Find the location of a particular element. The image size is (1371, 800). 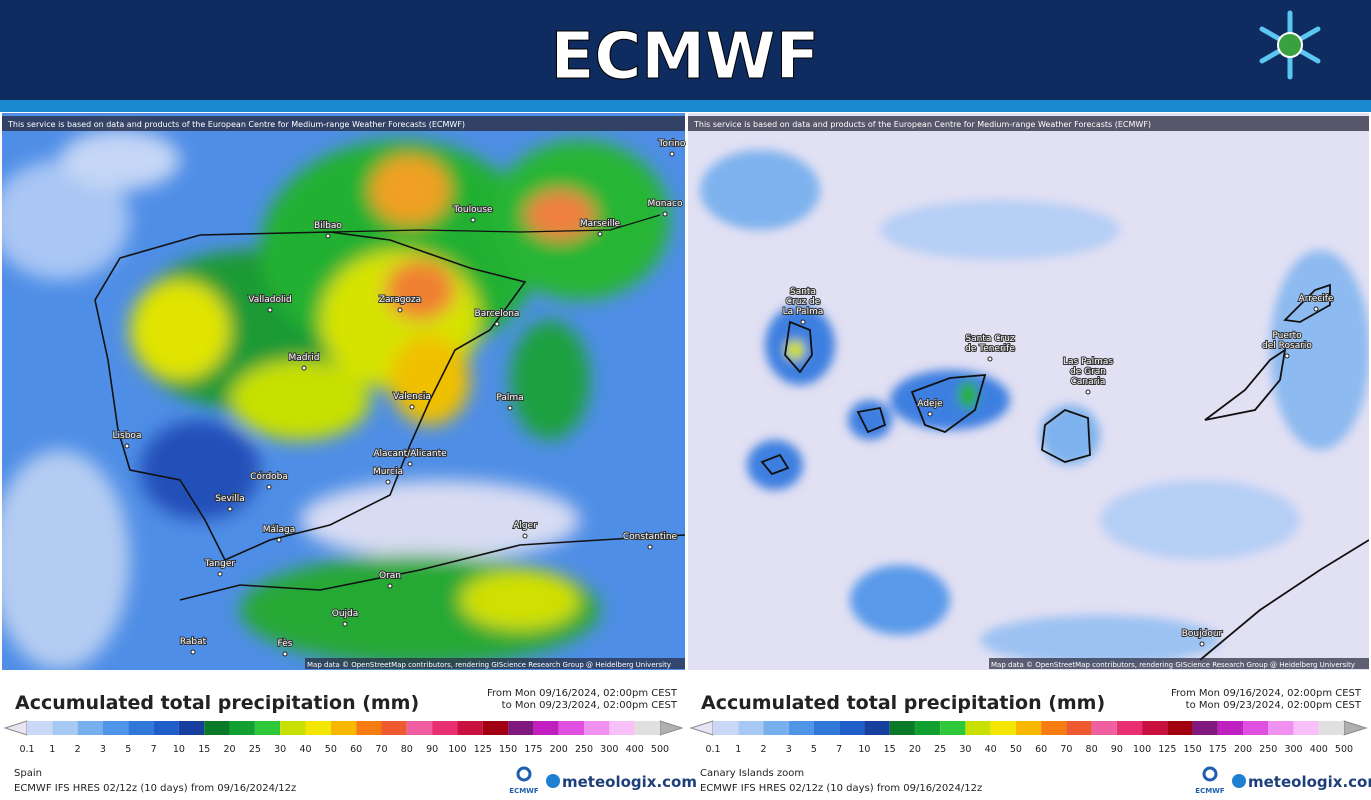

city-label: Córdoba is located at coordinates (269, 476).